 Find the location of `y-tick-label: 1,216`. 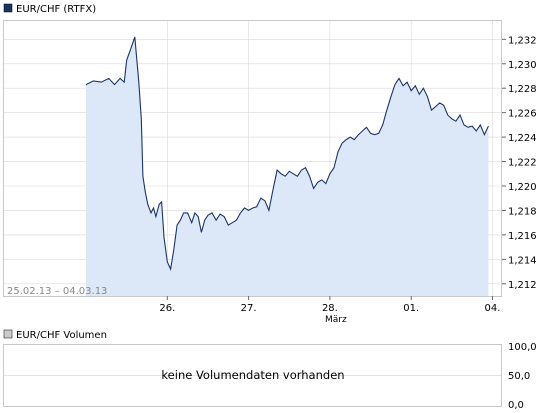

y-tick-label: 1,216 is located at coordinates (522, 236).